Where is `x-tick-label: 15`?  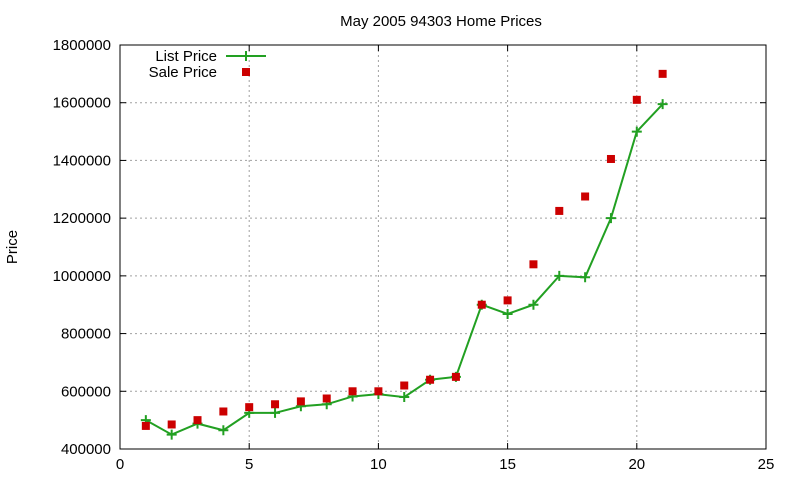 x-tick-label: 15 is located at coordinates (507, 464).